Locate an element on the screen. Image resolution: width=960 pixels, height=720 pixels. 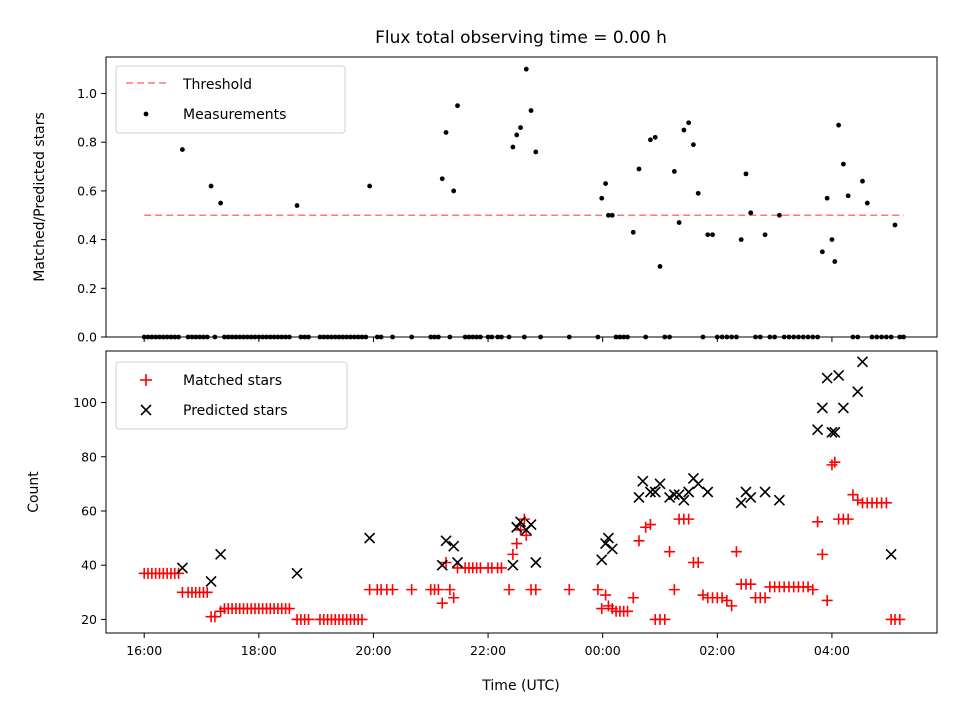
predicted-stars-legend-swatch is located at coordinates (146, 410).